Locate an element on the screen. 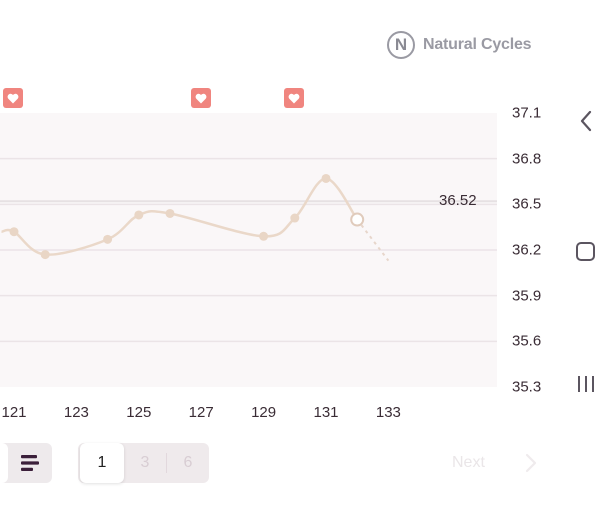 This screenshot has height=505, width=600. page-selector: 1 3 6 is located at coordinates (143, 463).